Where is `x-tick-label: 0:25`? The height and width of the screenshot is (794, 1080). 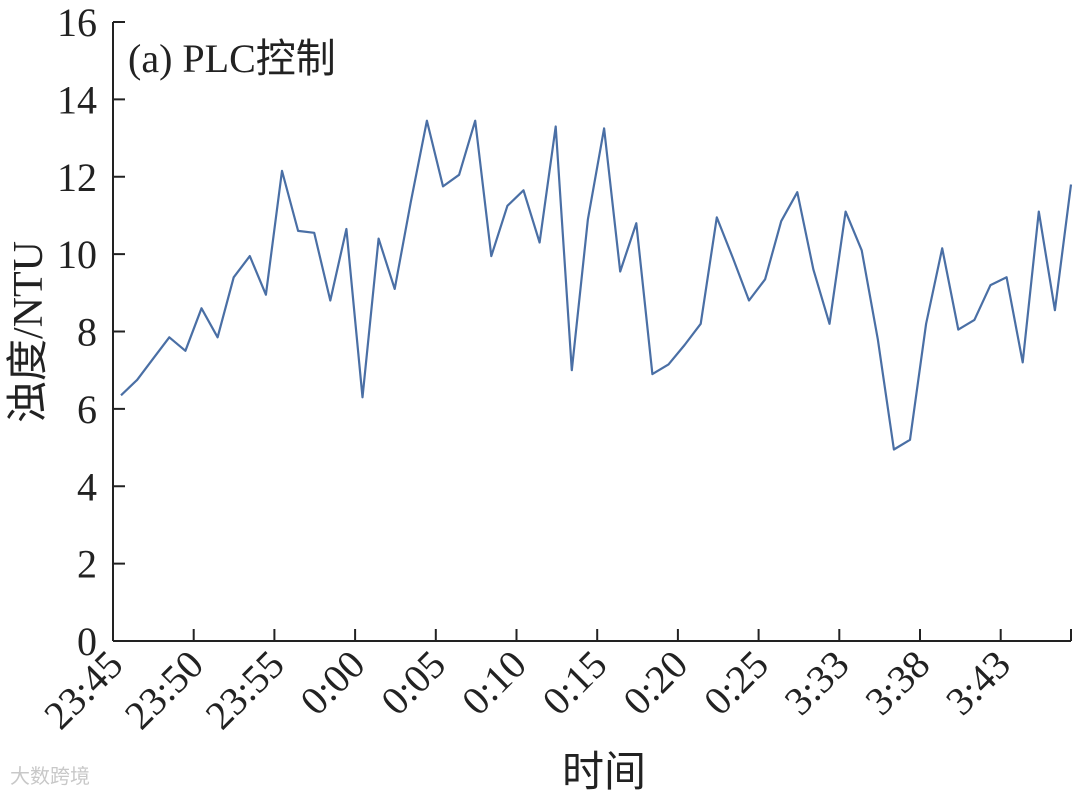 x-tick-label: 0:25 is located at coordinates (736, 683).